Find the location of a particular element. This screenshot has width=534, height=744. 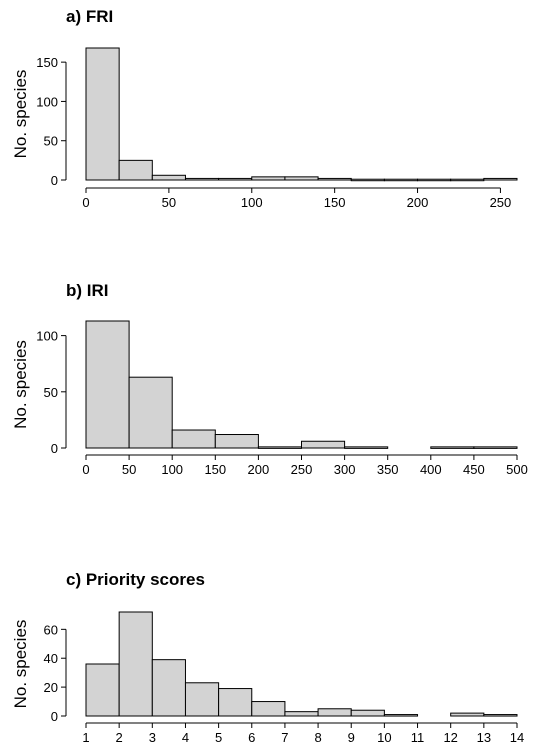

x-tick-label: 2 is located at coordinates (119, 737).